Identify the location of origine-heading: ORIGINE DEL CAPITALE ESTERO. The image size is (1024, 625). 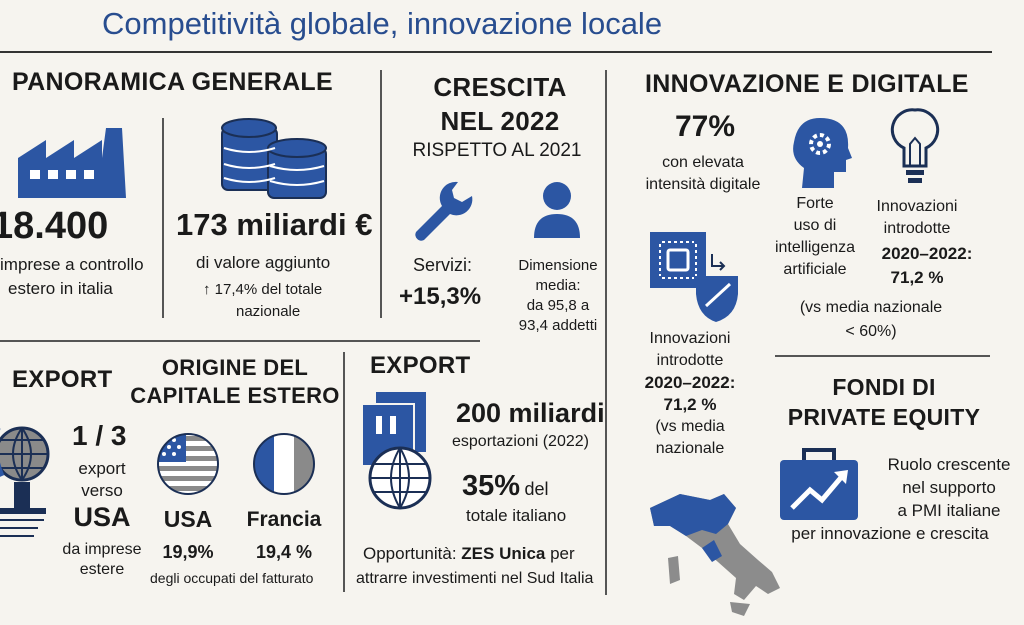
(235, 381).